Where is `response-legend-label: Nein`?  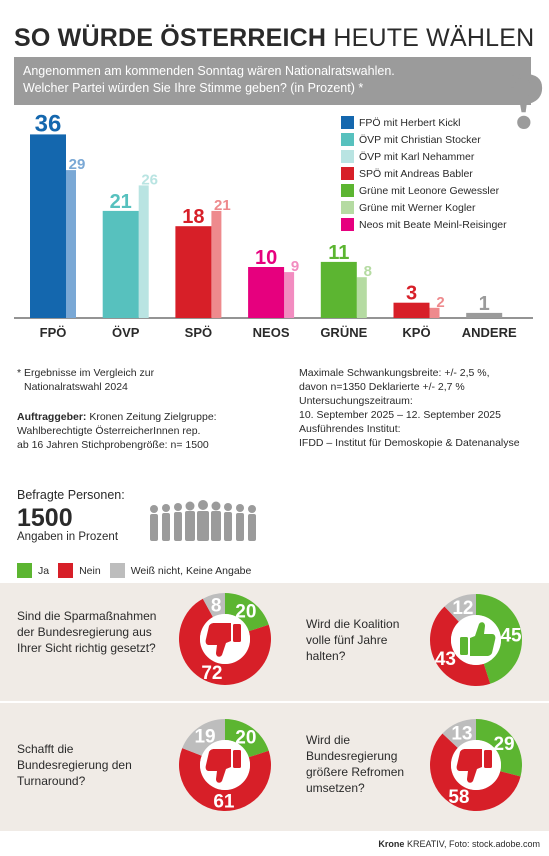 response-legend-label: Nein is located at coordinates (90, 570).